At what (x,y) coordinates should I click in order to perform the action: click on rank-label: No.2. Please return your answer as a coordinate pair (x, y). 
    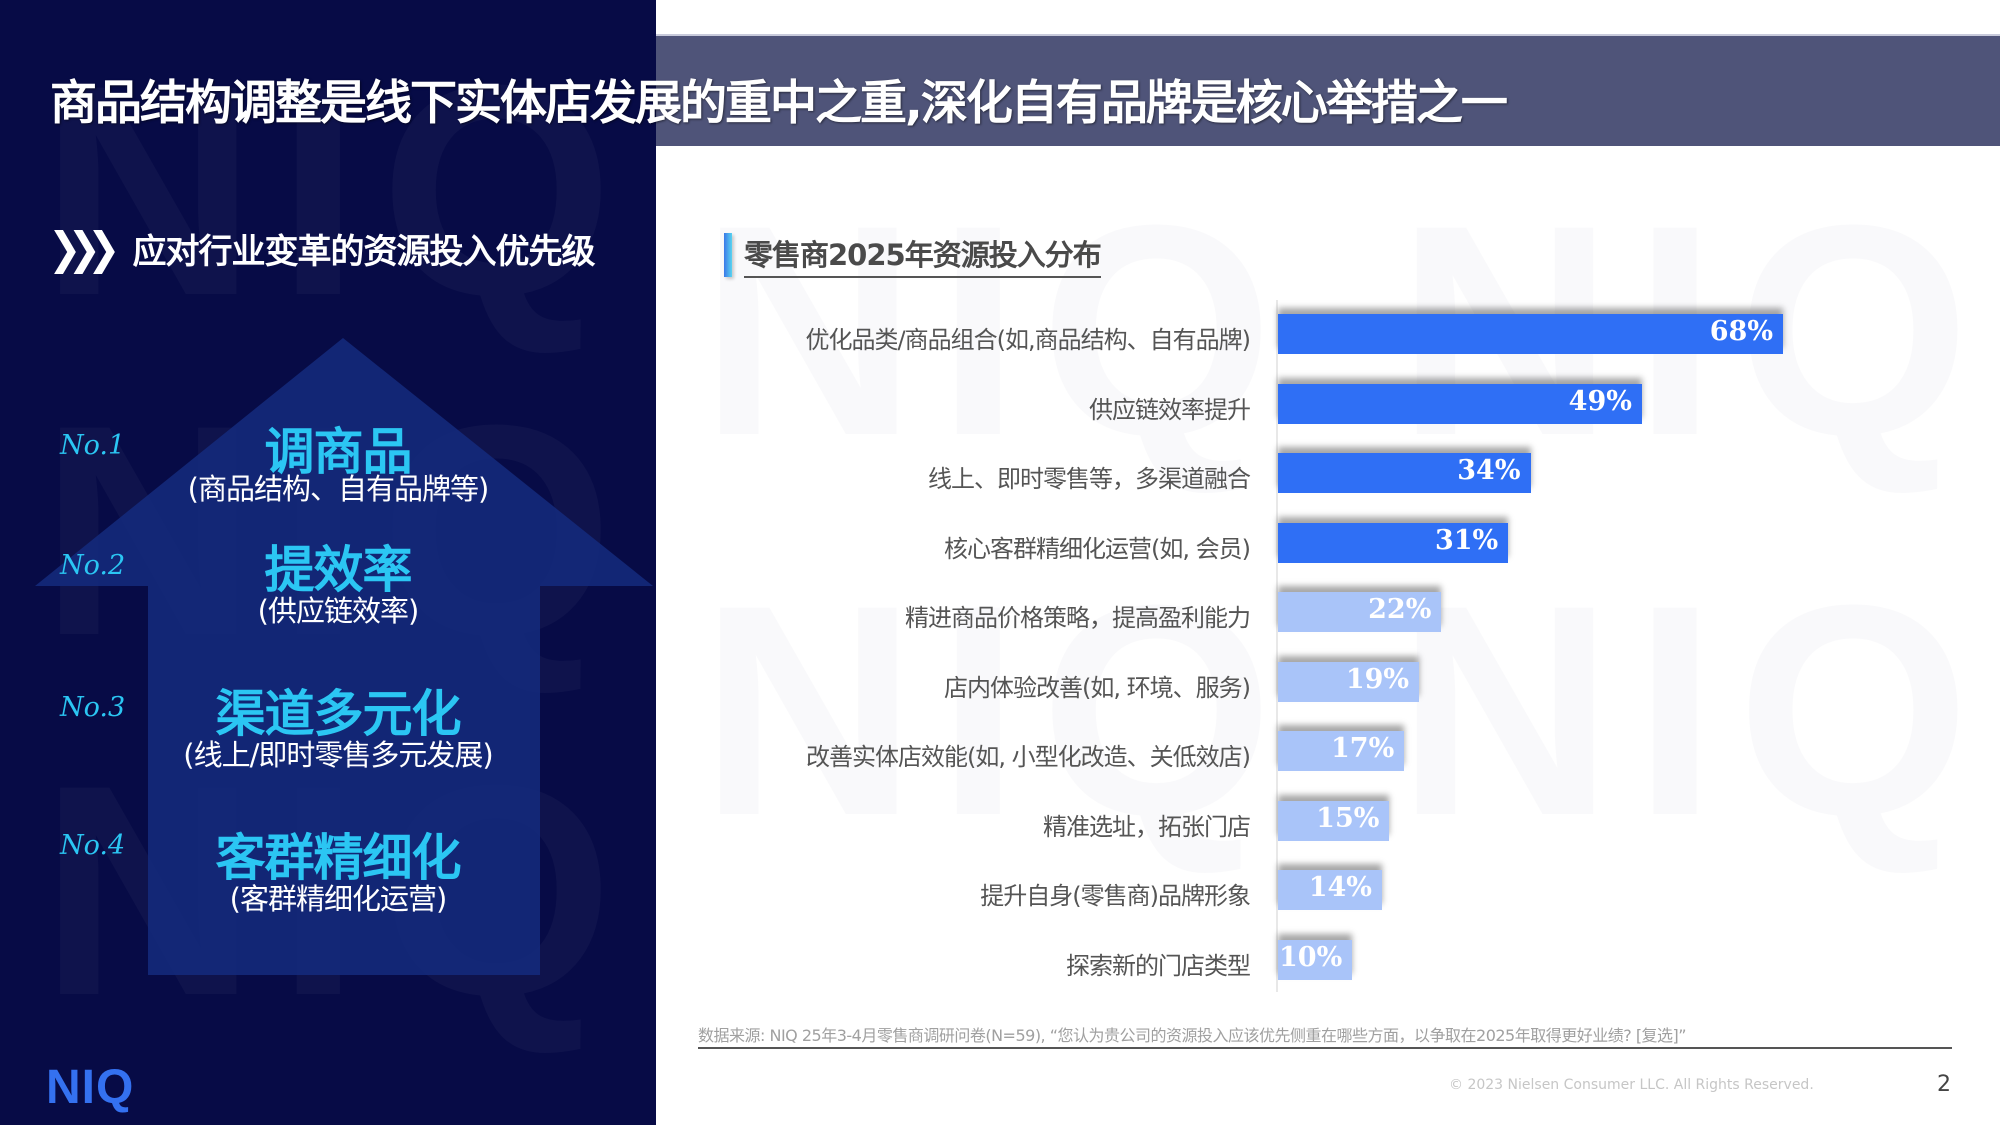
    Looking at the image, I should click on (93, 565).